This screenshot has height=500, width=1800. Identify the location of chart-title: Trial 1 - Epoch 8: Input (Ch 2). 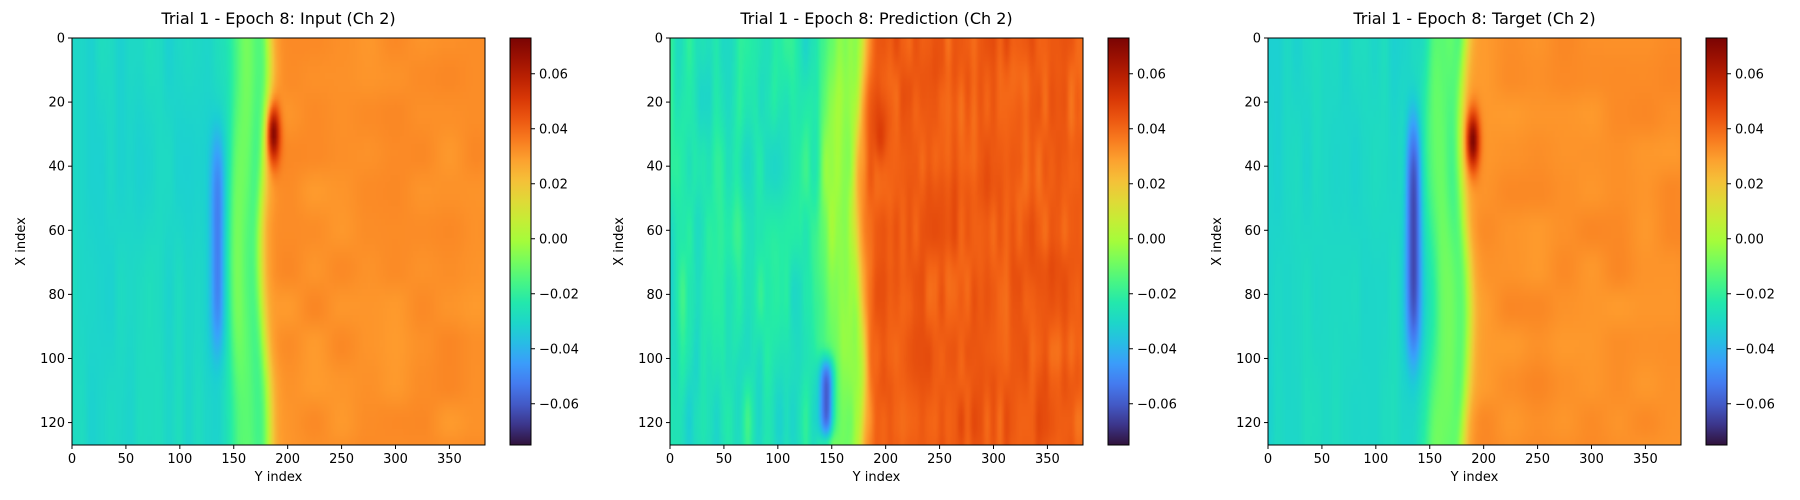
(277, 18).